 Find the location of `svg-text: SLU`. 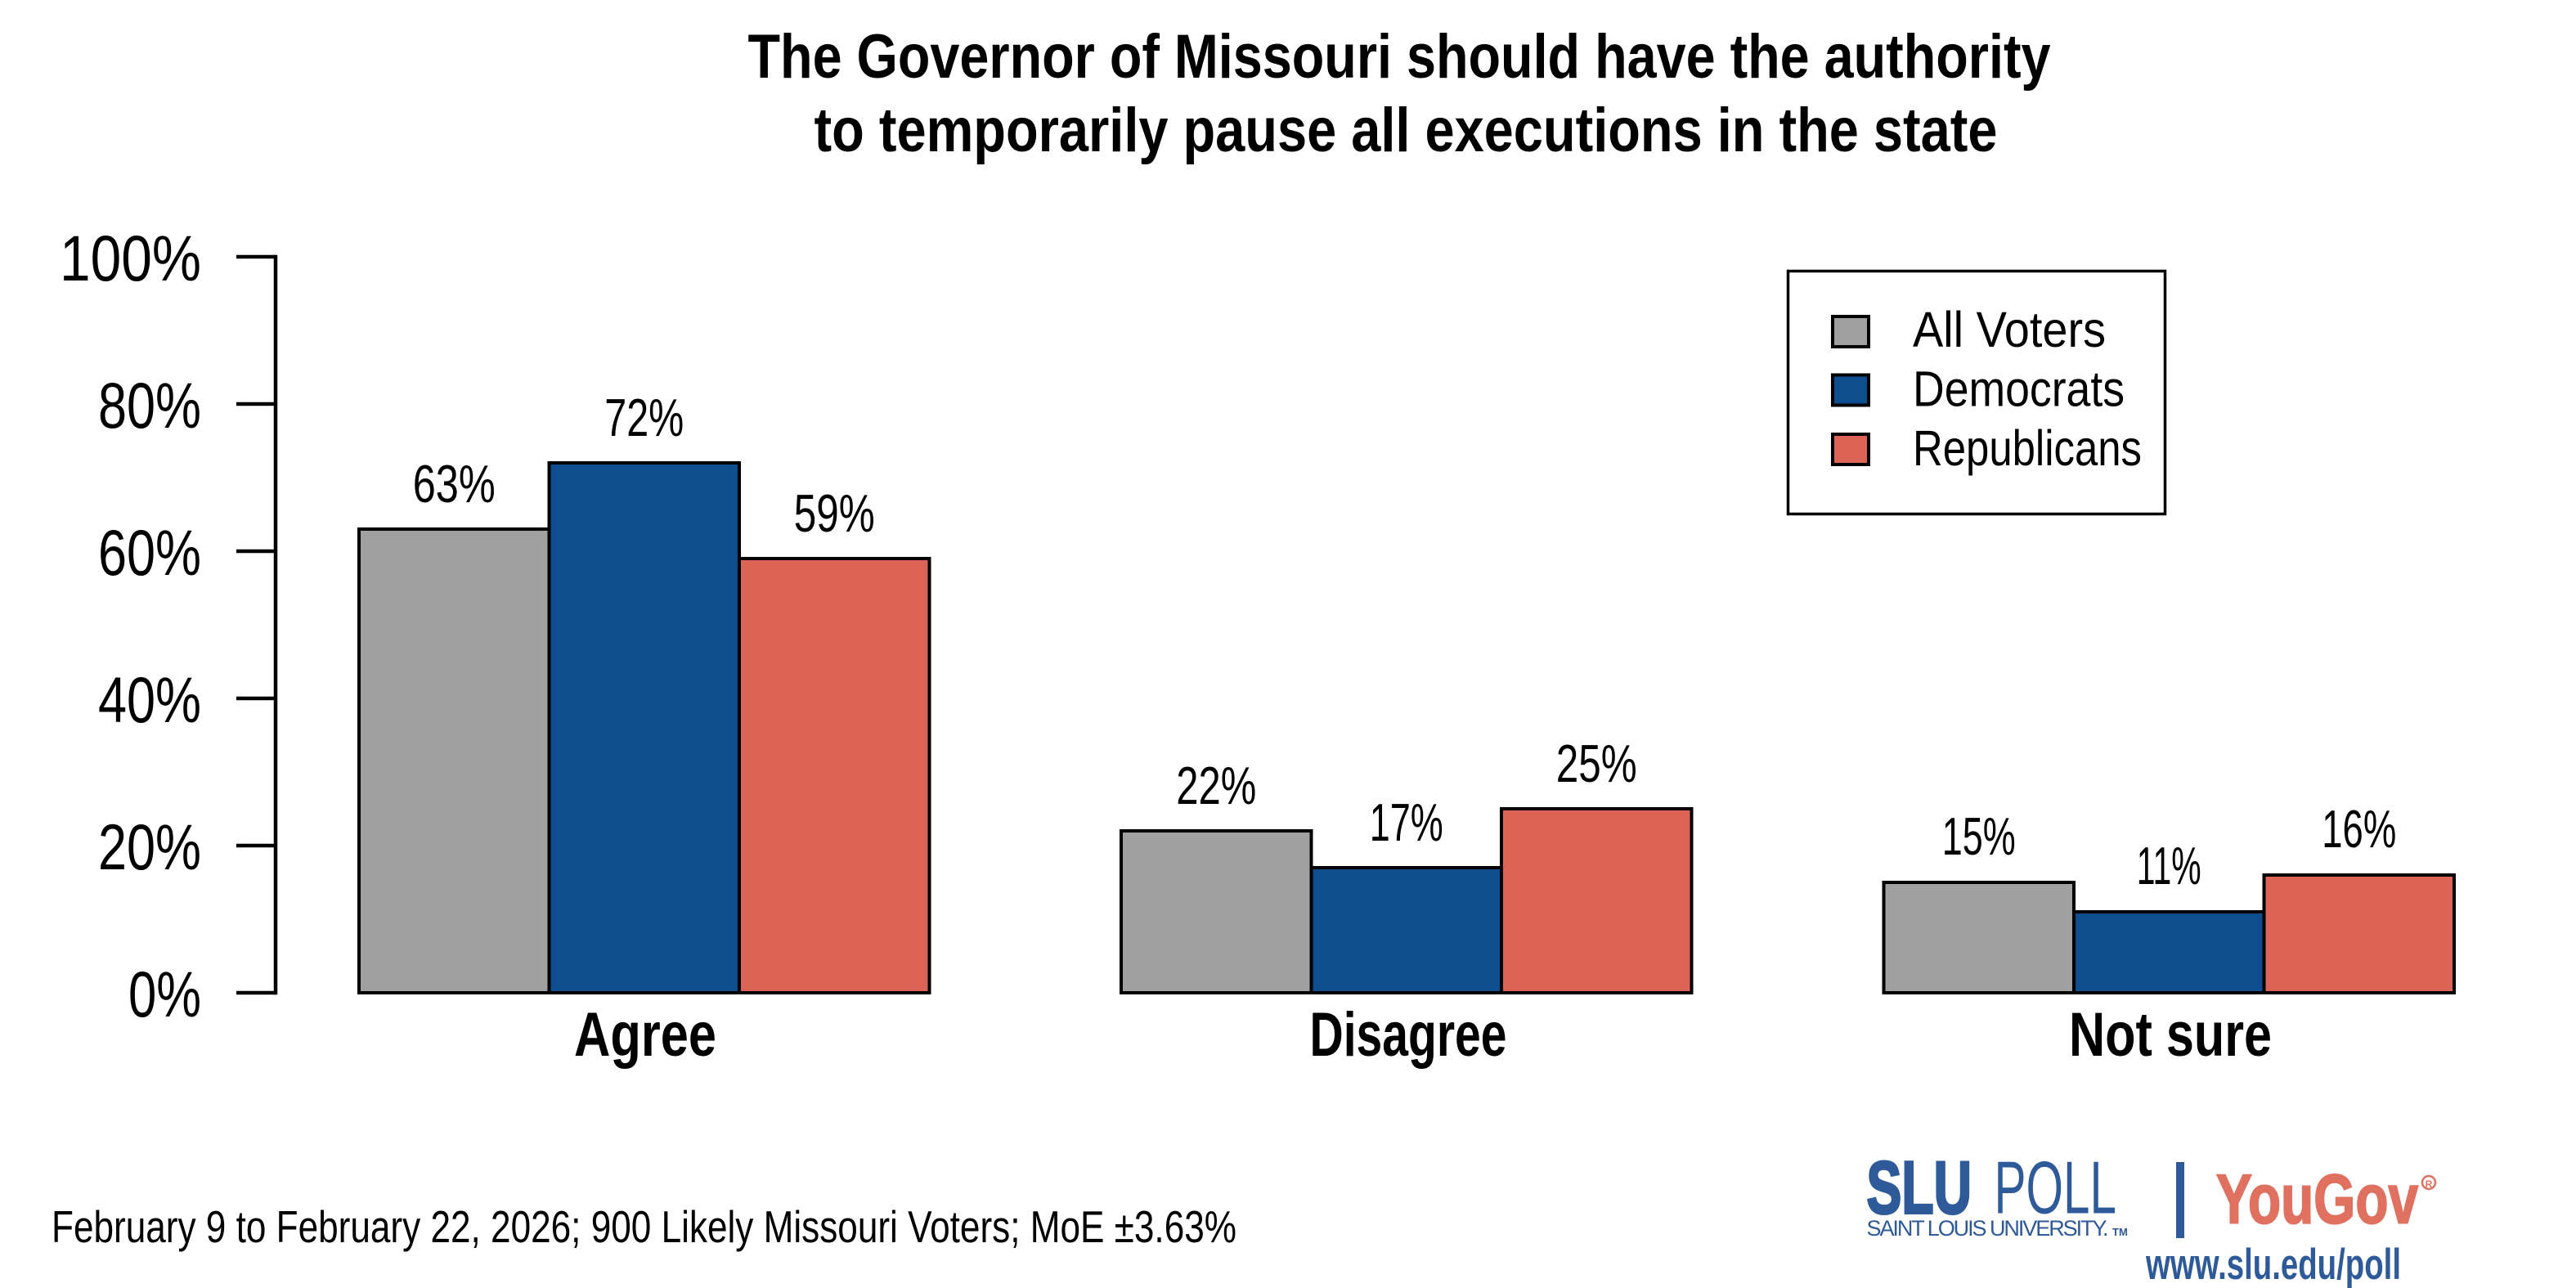

svg-text: SLU is located at coordinates (1920, 1188).